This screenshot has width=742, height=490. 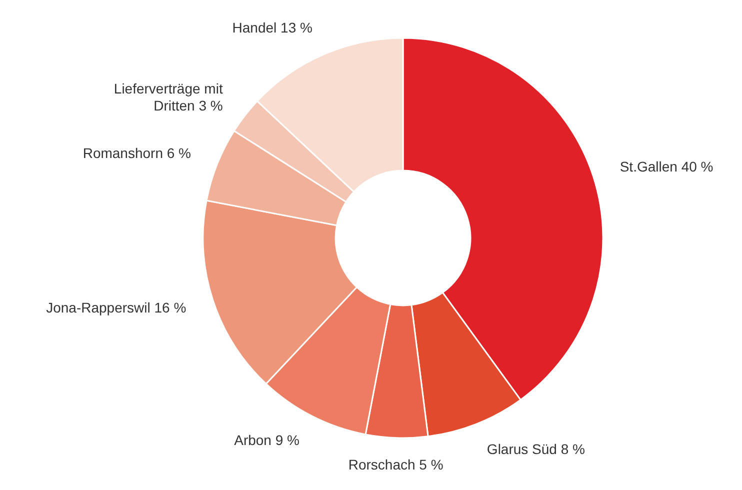 What do you see at coordinates (267, 440) in the screenshot?
I see `slice-label: Arbon 9 %` at bounding box center [267, 440].